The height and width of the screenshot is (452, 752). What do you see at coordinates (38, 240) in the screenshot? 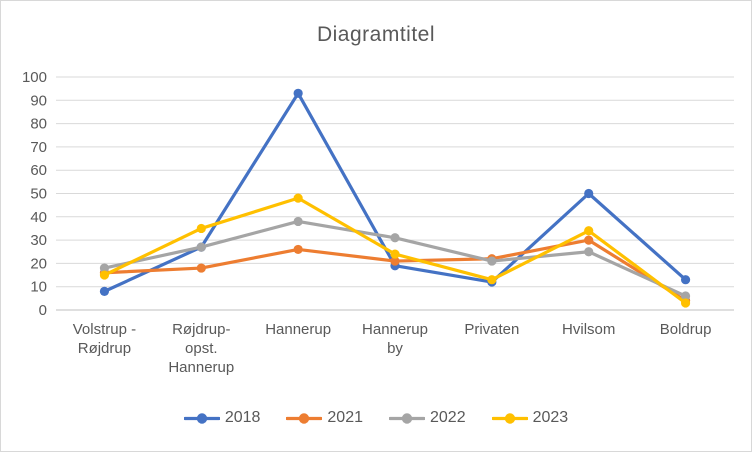
I see `y-tick-label: 30` at bounding box center [38, 240].